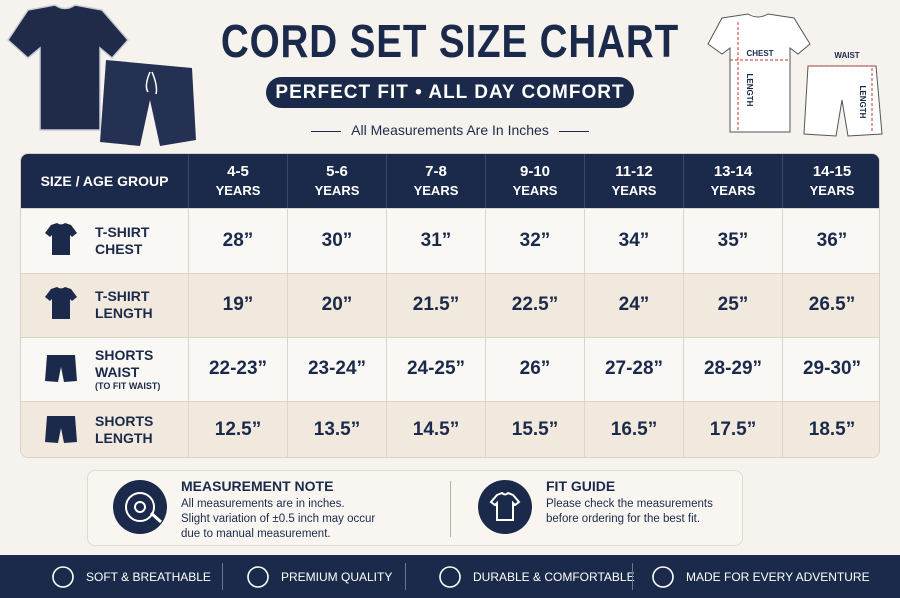  I want to click on note-line: before ordering for the best fit., so click(623, 519).